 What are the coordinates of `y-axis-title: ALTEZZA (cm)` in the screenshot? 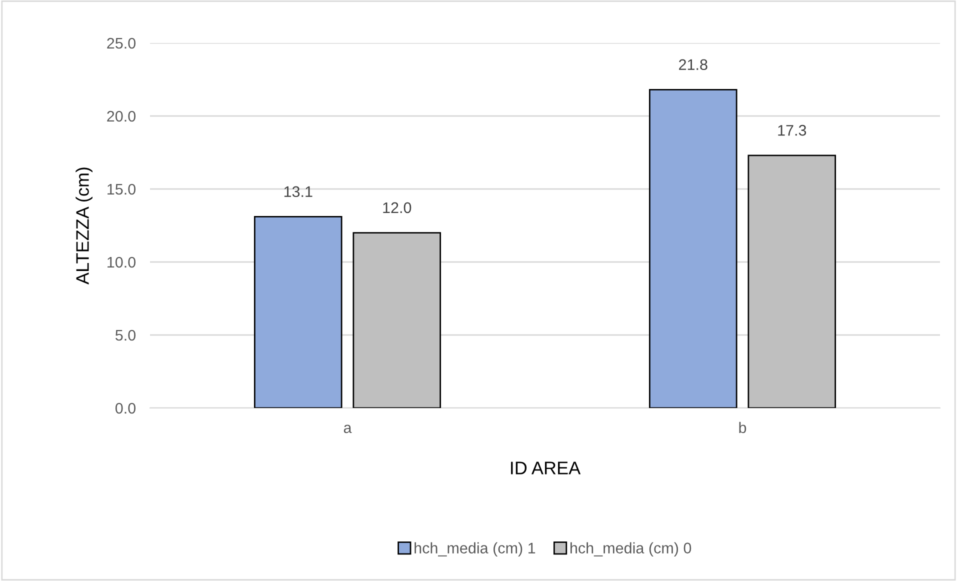 It's located at (84, 226).